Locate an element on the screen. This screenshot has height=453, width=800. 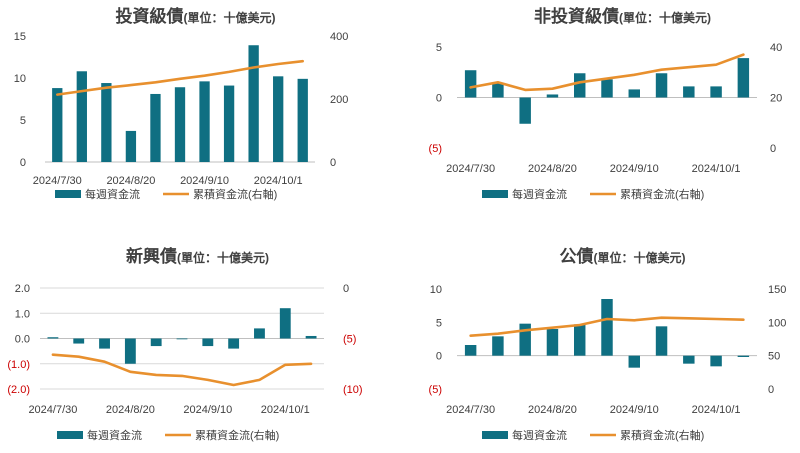
y-right-tick-label: 50 is located at coordinates (774, 357).